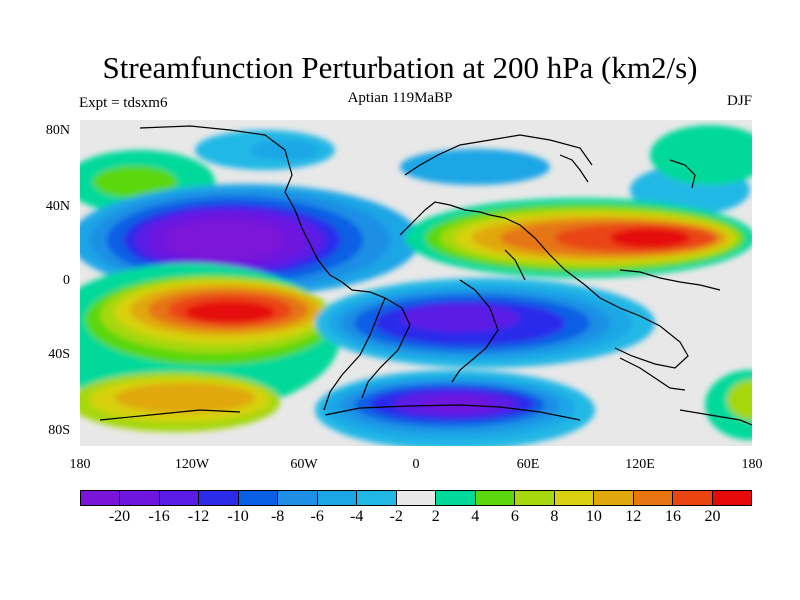 This screenshot has height=600, width=800. I want to click on colorbar, so click(416, 498).